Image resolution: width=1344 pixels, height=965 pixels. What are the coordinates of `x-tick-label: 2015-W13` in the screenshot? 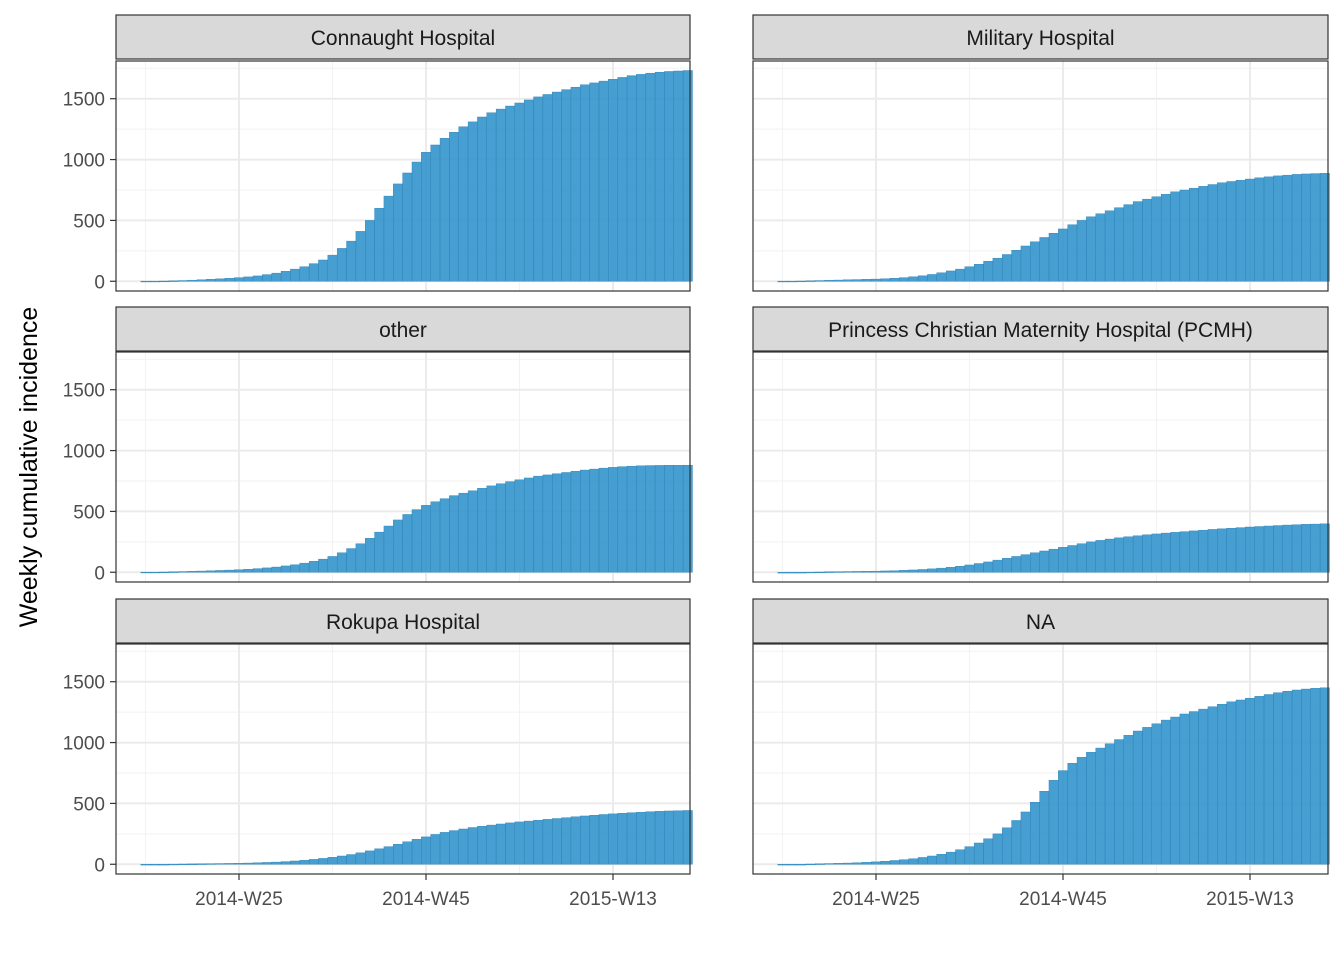 It's located at (1250, 899).